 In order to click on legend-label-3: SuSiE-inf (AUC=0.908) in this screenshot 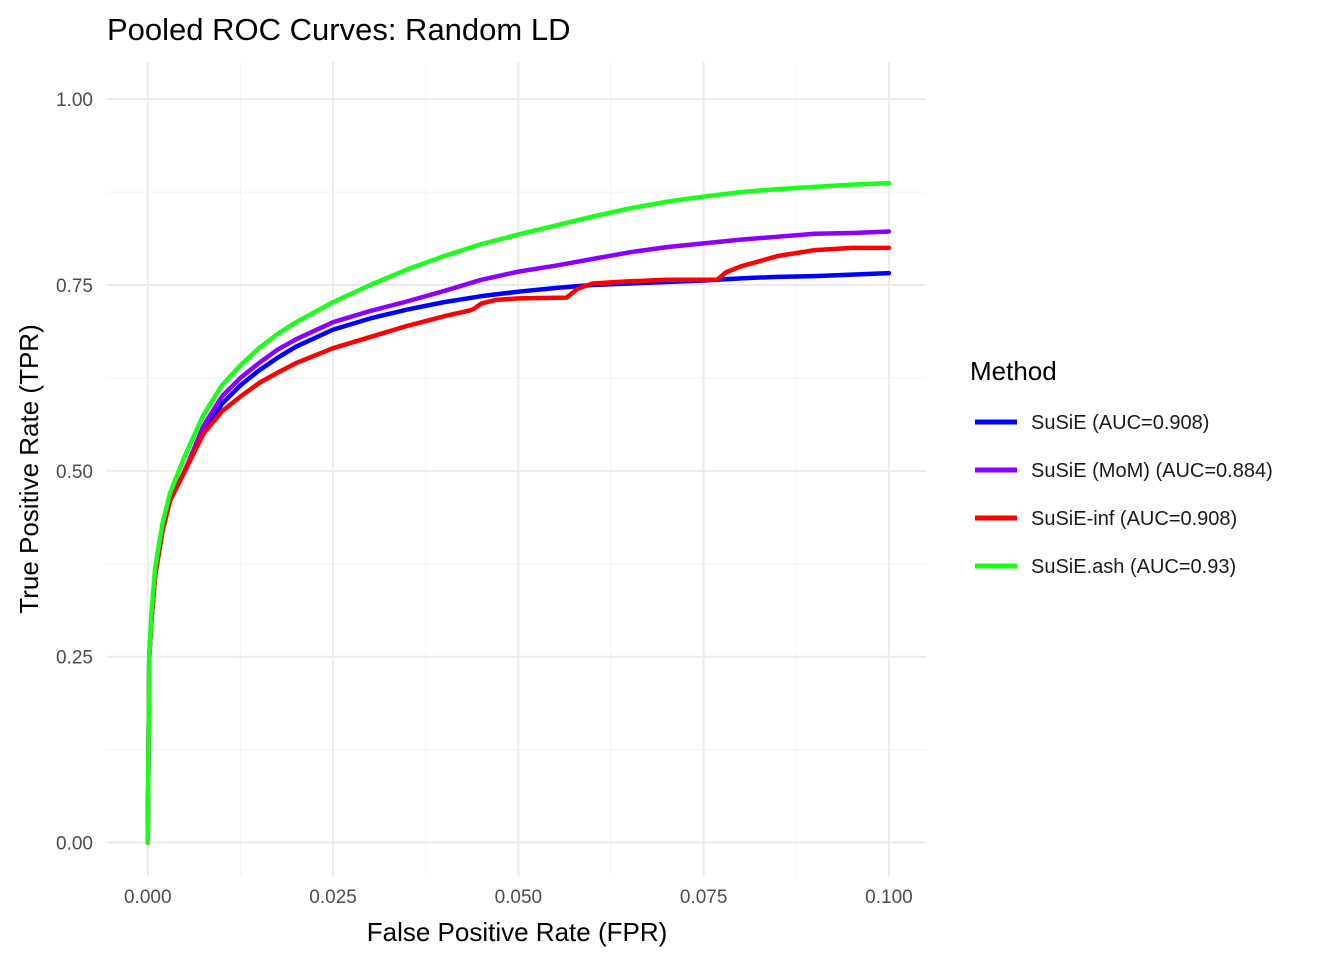, I will do `click(1134, 519)`.